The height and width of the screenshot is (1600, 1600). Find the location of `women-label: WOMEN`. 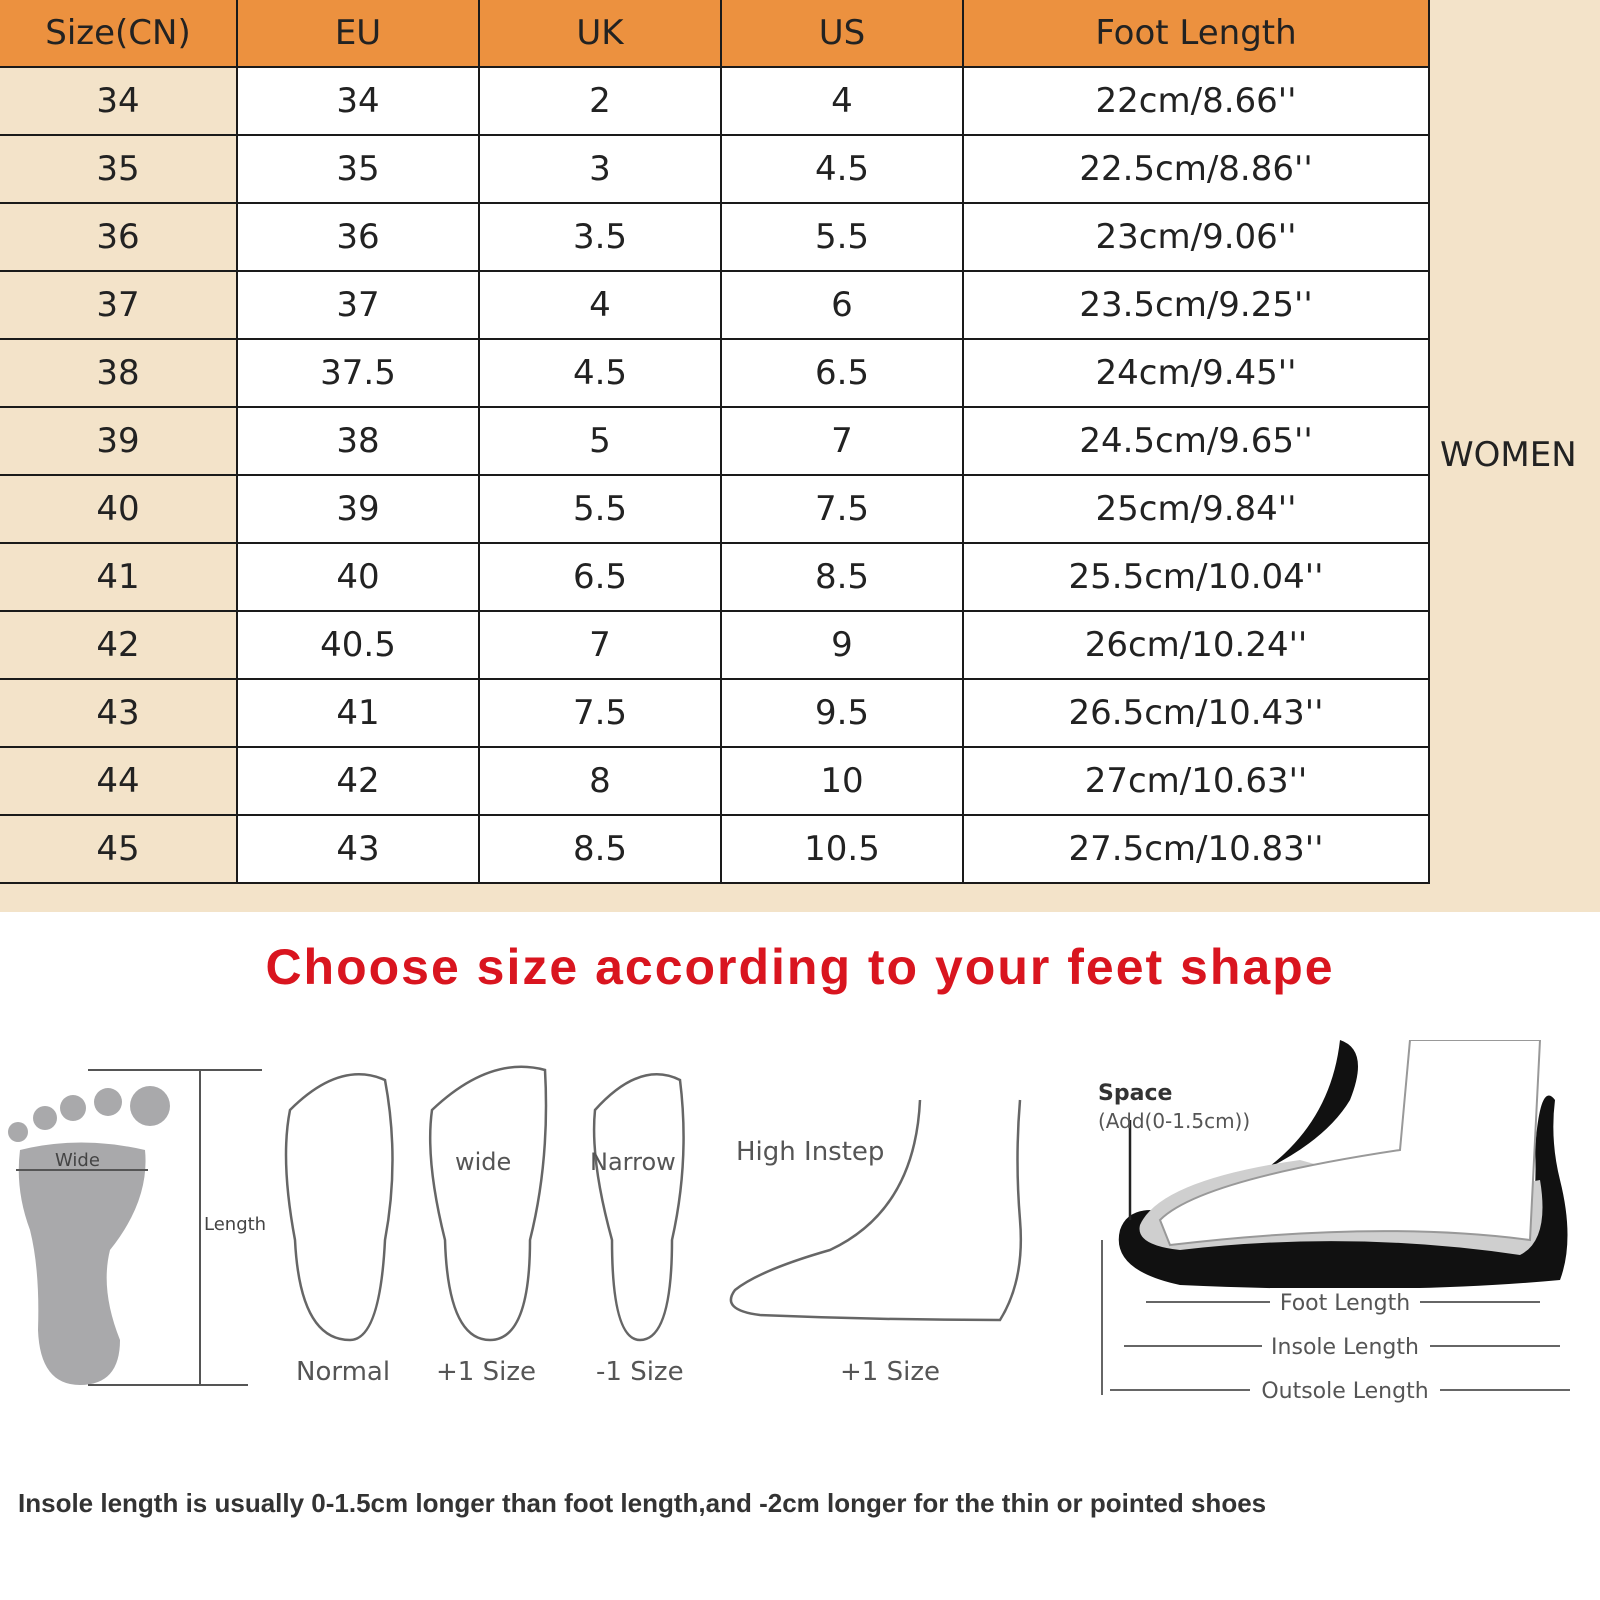

women-label: WOMEN is located at coordinates (1508, 455).